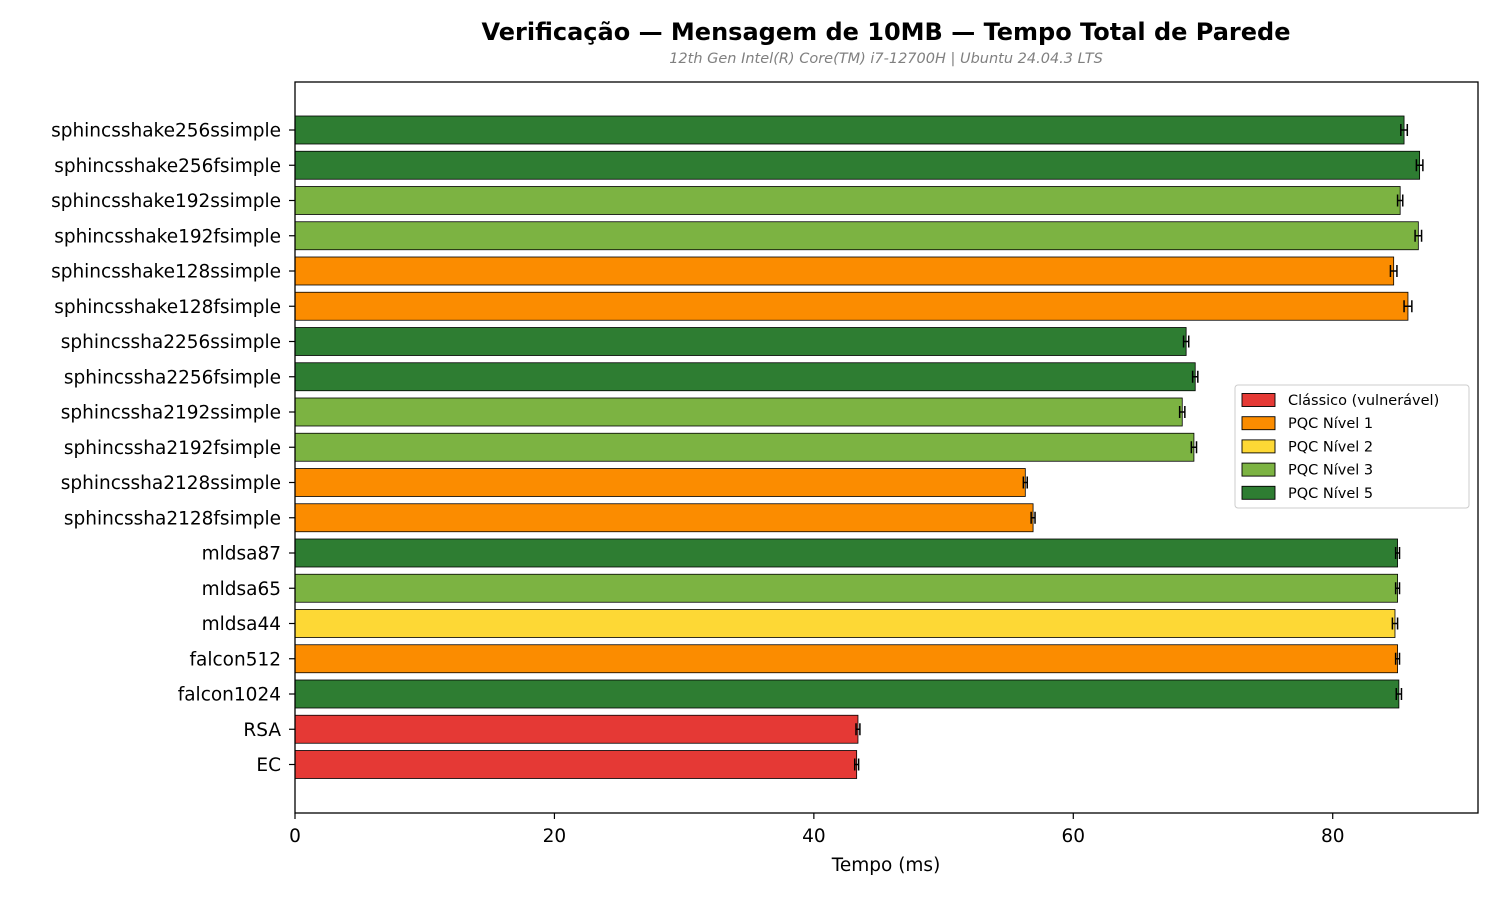 This screenshot has width=1500, height=900. I want to click on category-label-EC: EC, so click(268, 765).